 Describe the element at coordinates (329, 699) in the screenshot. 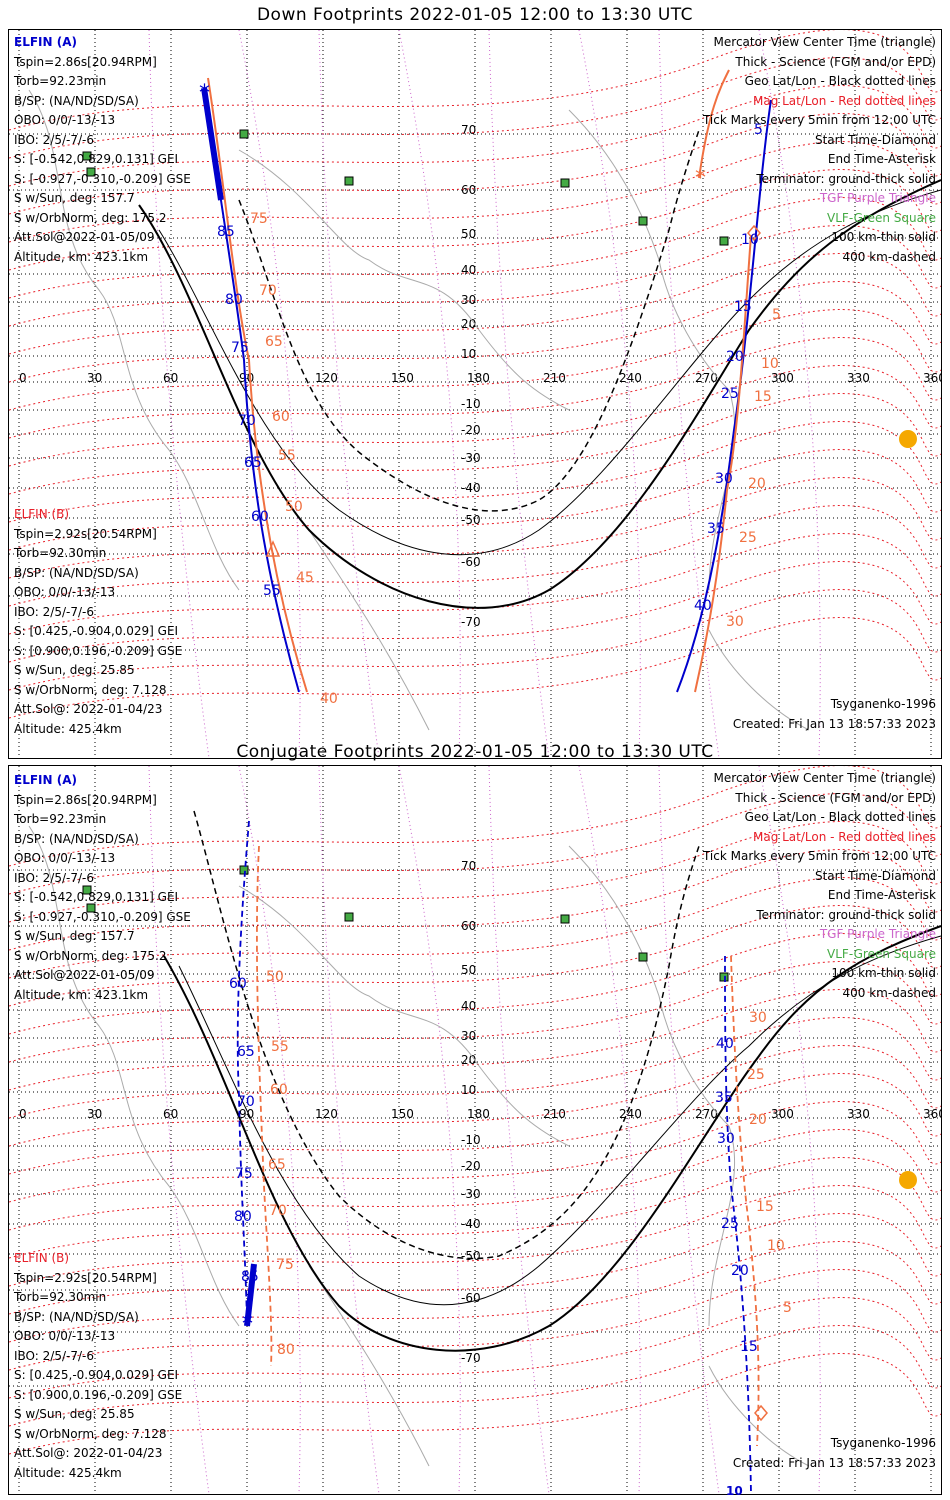

I see `elfin-b-tick-label: 40` at that location.